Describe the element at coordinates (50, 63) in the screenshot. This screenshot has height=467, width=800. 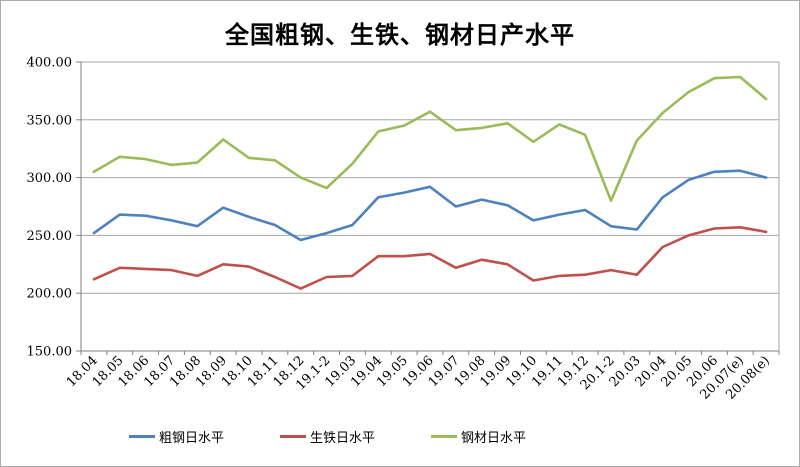
I see `y-tick-label: 400.00` at that location.